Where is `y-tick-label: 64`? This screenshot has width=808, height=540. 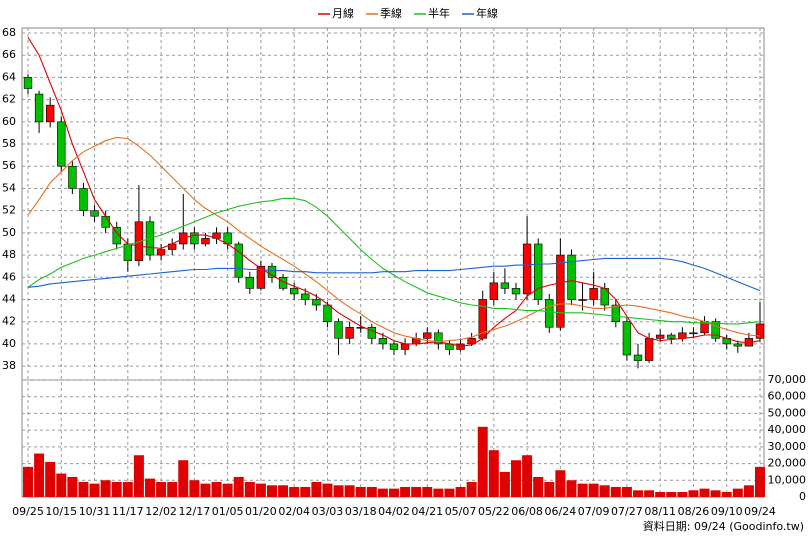
y-tick-label: 64 is located at coordinates (9, 76).